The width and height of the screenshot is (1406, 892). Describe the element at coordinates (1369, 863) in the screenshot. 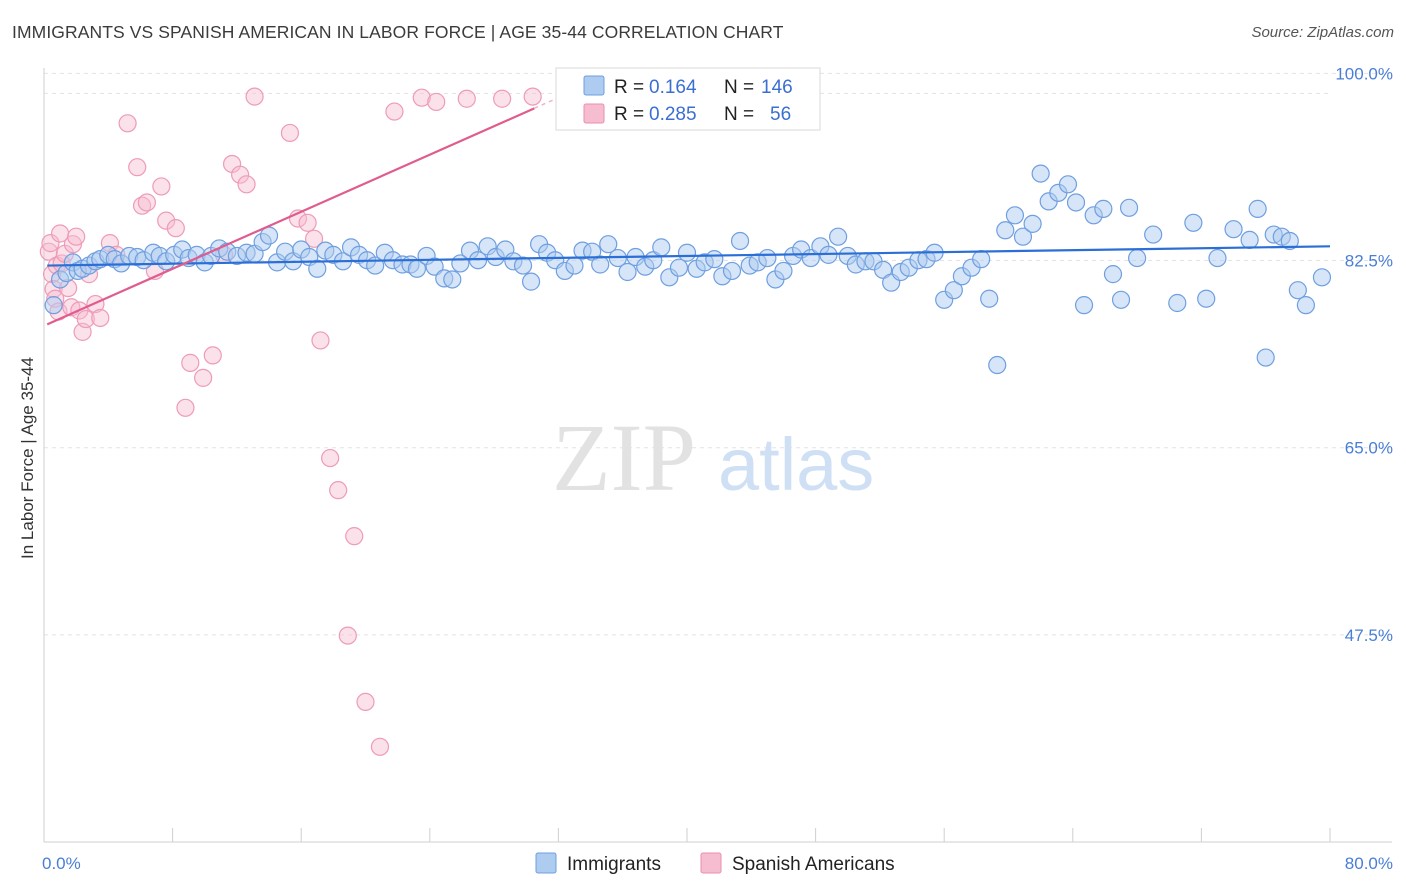

I see `x-tick-label-max: 80.0%` at that location.